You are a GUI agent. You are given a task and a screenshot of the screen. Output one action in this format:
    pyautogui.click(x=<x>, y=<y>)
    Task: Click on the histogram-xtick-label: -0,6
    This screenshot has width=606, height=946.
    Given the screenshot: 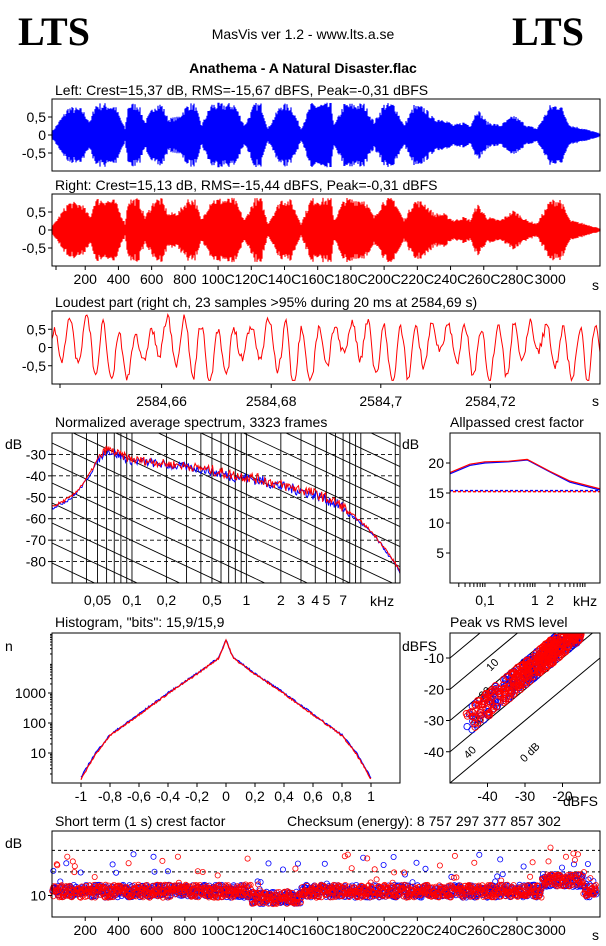 What is the action you would take?
    pyautogui.click(x=139, y=796)
    